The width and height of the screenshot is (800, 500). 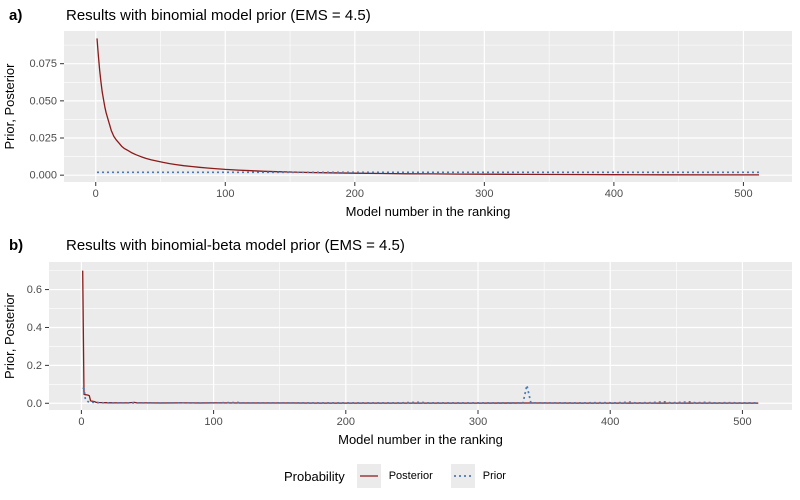 I want to click on panel-b-tag: b), so click(x=16, y=245).